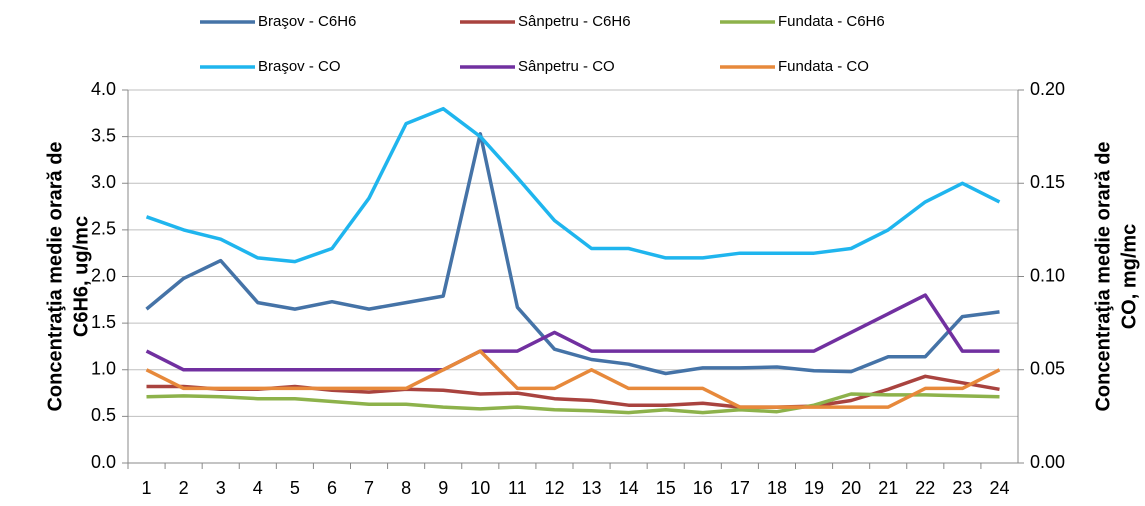 The height and width of the screenshot is (506, 1145). I want to click on x-tick-label: 1, so click(147, 488).